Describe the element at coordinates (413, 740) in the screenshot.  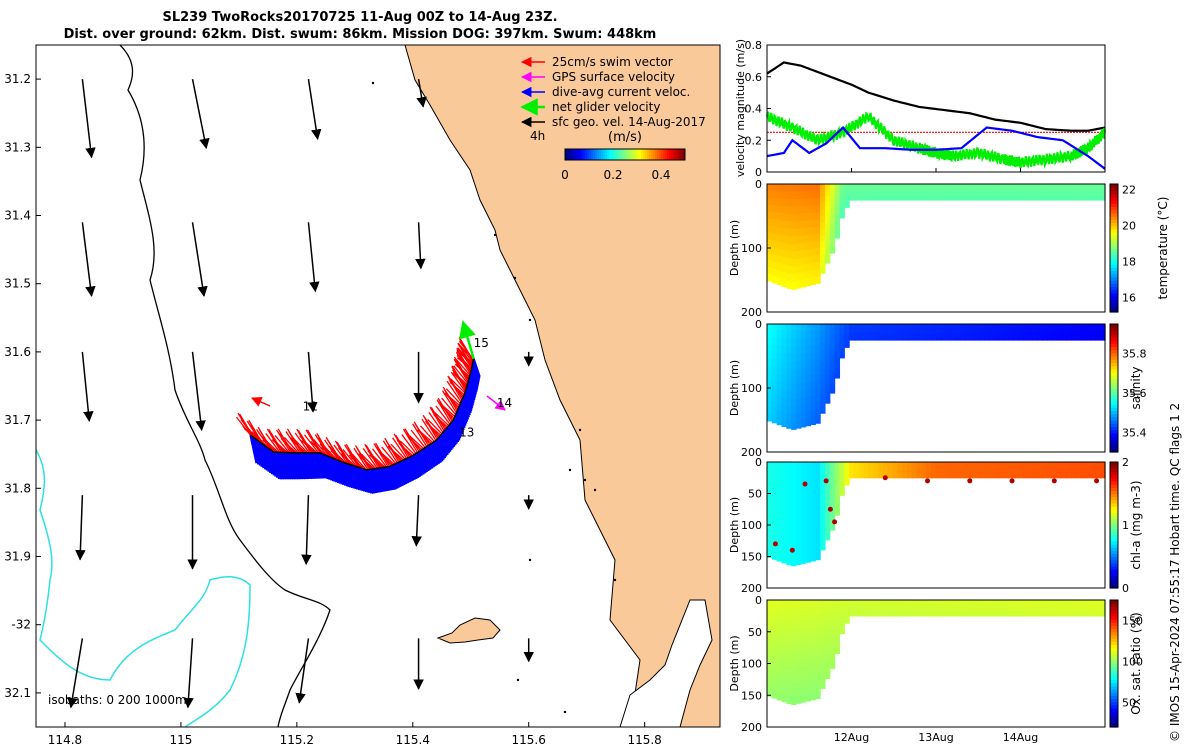
I see `x-tick-label: 115.4` at that location.